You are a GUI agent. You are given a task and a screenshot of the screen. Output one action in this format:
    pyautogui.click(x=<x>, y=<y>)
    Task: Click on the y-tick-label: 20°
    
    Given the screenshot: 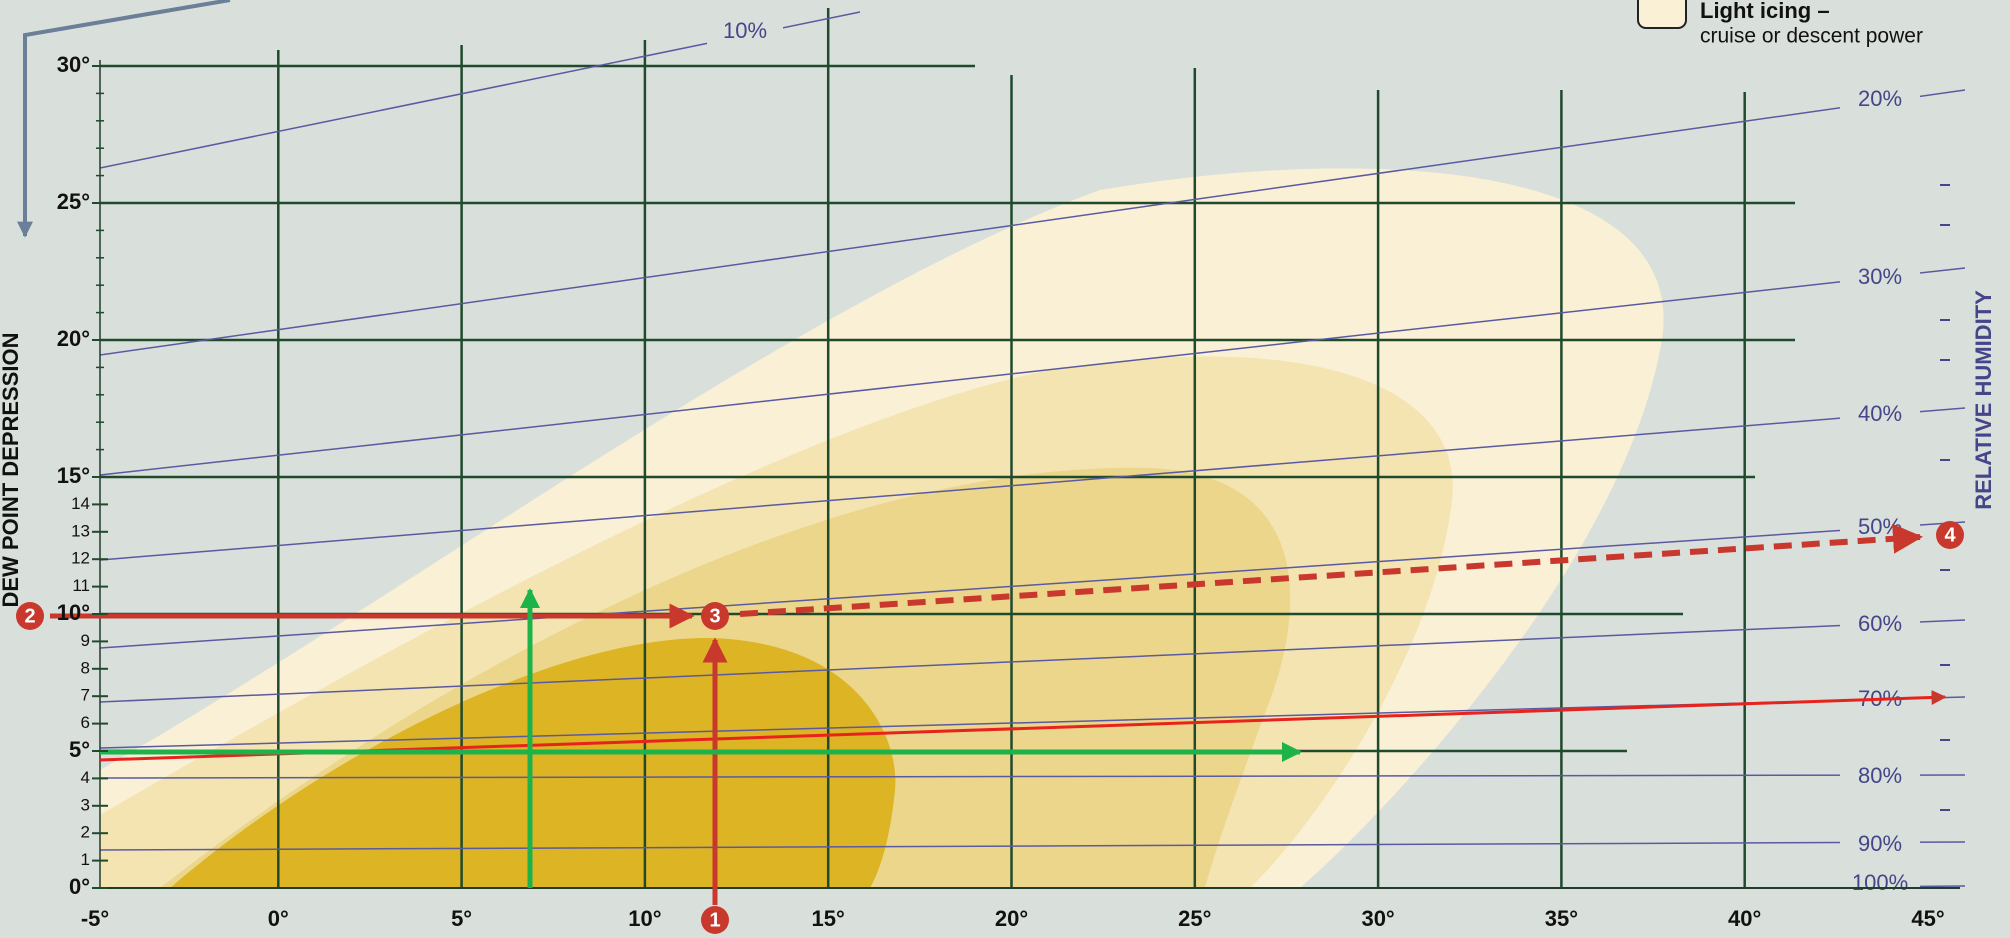 What is the action you would take?
    pyautogui.click(x=73, y=338)
    